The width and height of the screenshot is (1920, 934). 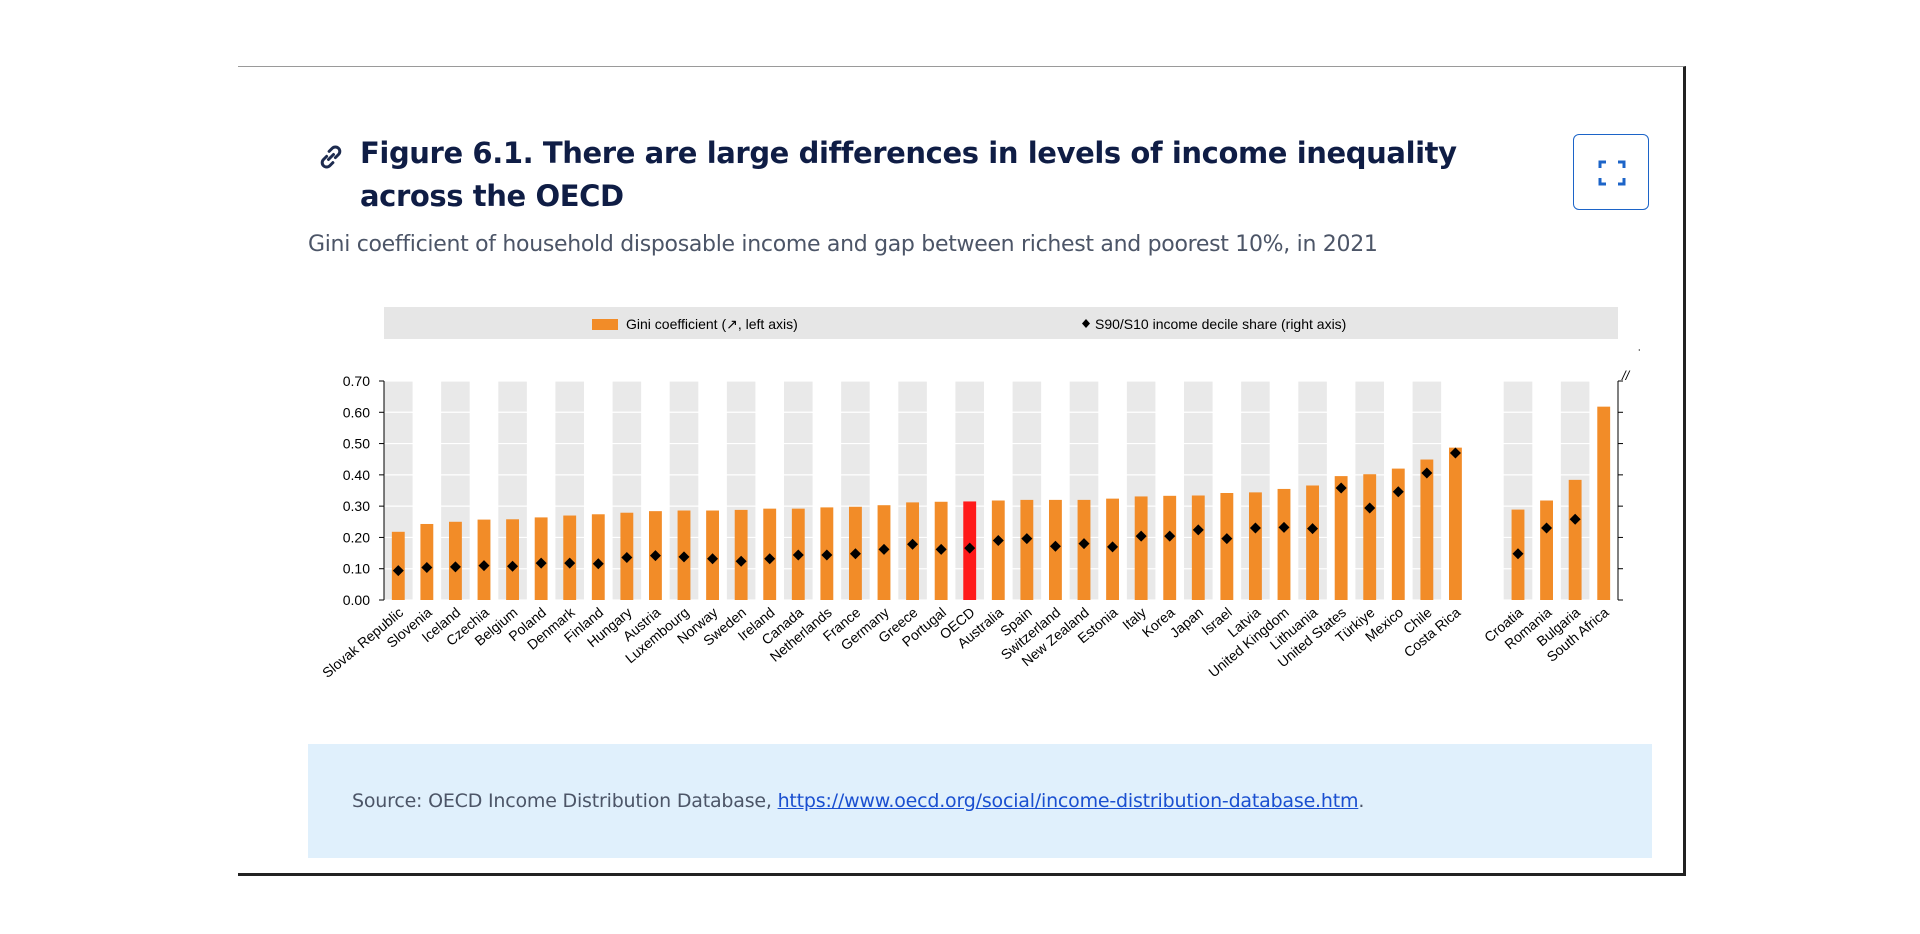 What do you see at coordinates (356, 506) in the screenshot?
I see `y-left-tick-label: 0.30` at bounding box center [356, 506].